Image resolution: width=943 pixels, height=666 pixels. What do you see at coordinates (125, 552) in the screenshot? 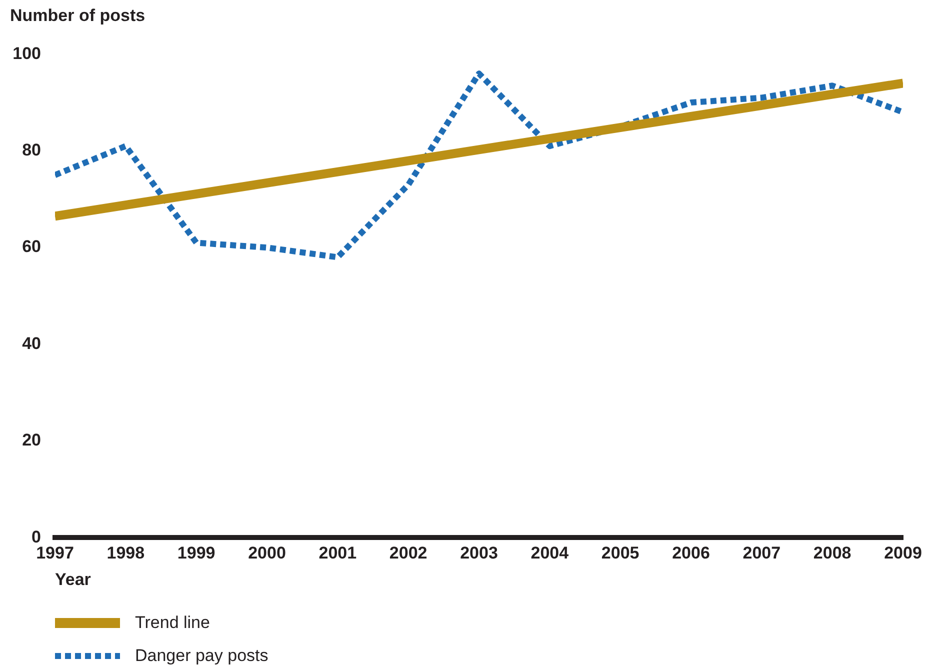
I see `x-tick-label: 1998` at bounding box center [125, 552].